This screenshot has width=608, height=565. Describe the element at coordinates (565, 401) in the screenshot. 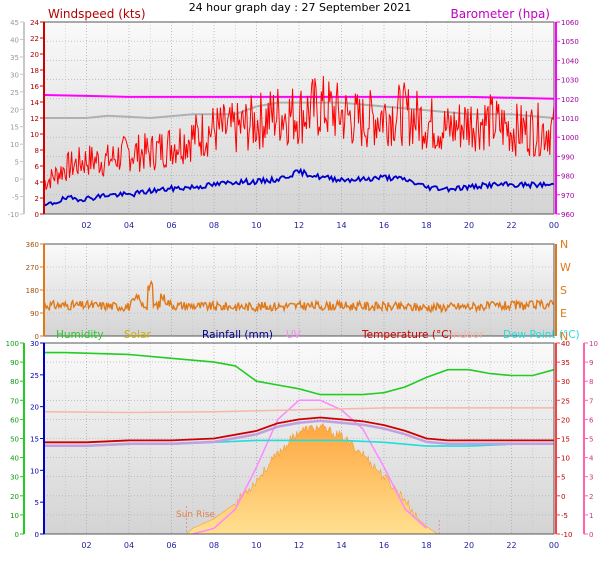

I see `axis-tick-label: 25` at that location.